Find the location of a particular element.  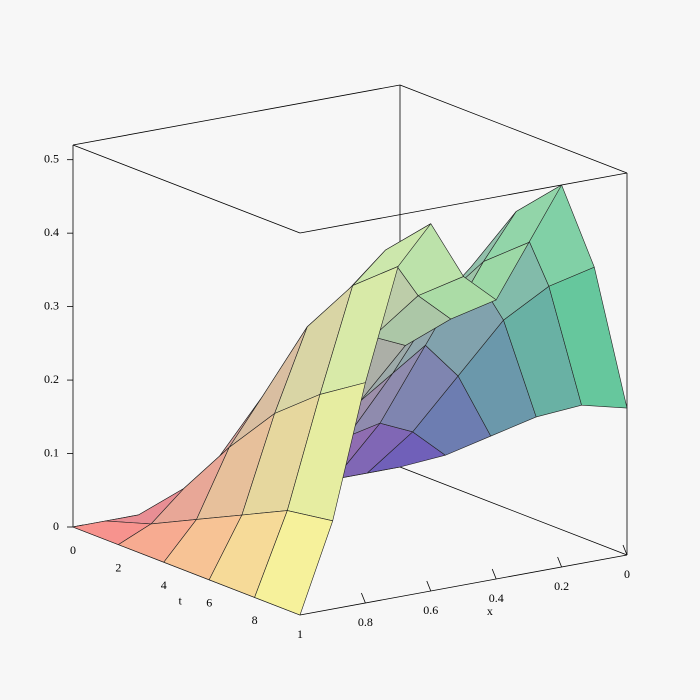

surface-patch is located at coordinates (294, 563).